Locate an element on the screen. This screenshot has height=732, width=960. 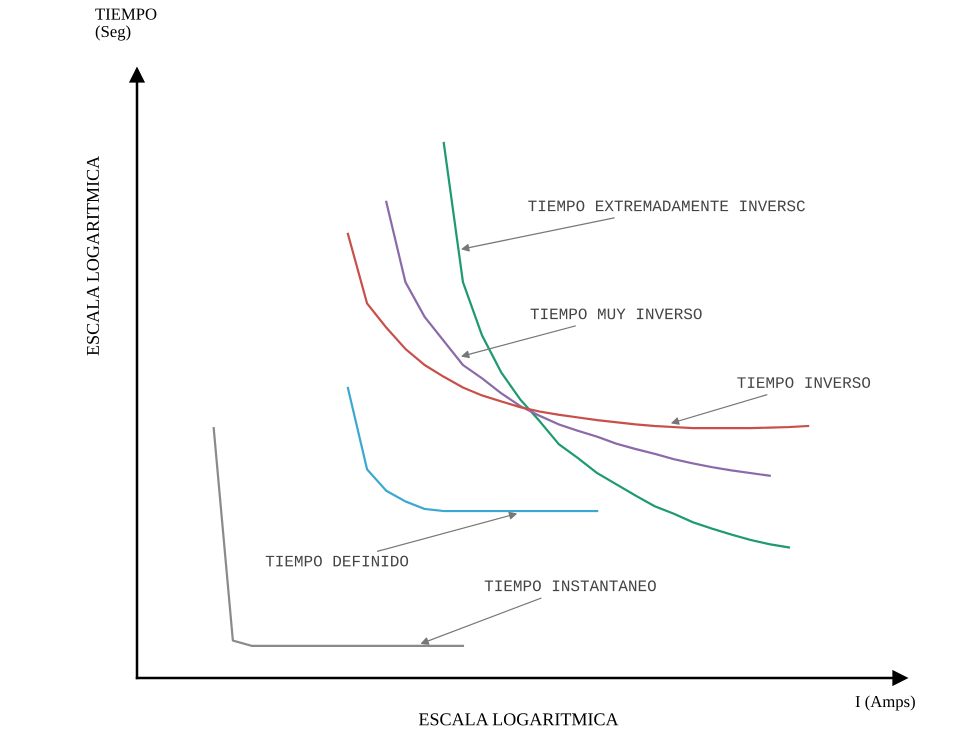
y-axis-title: ESCALA LOGARITMICA is located at coordinates (92, 256).